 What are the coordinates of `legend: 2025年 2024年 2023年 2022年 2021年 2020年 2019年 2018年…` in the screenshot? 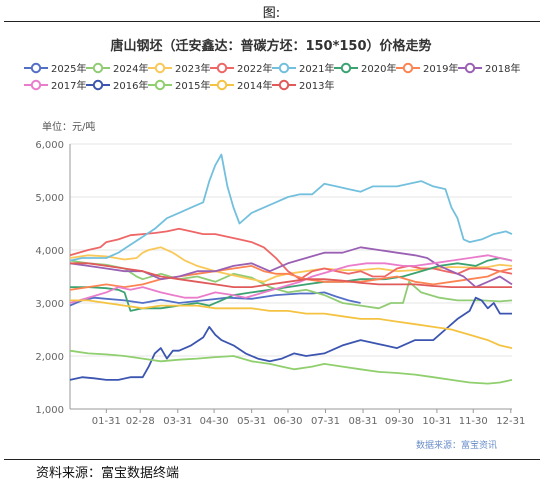 It's located at (272, 77).